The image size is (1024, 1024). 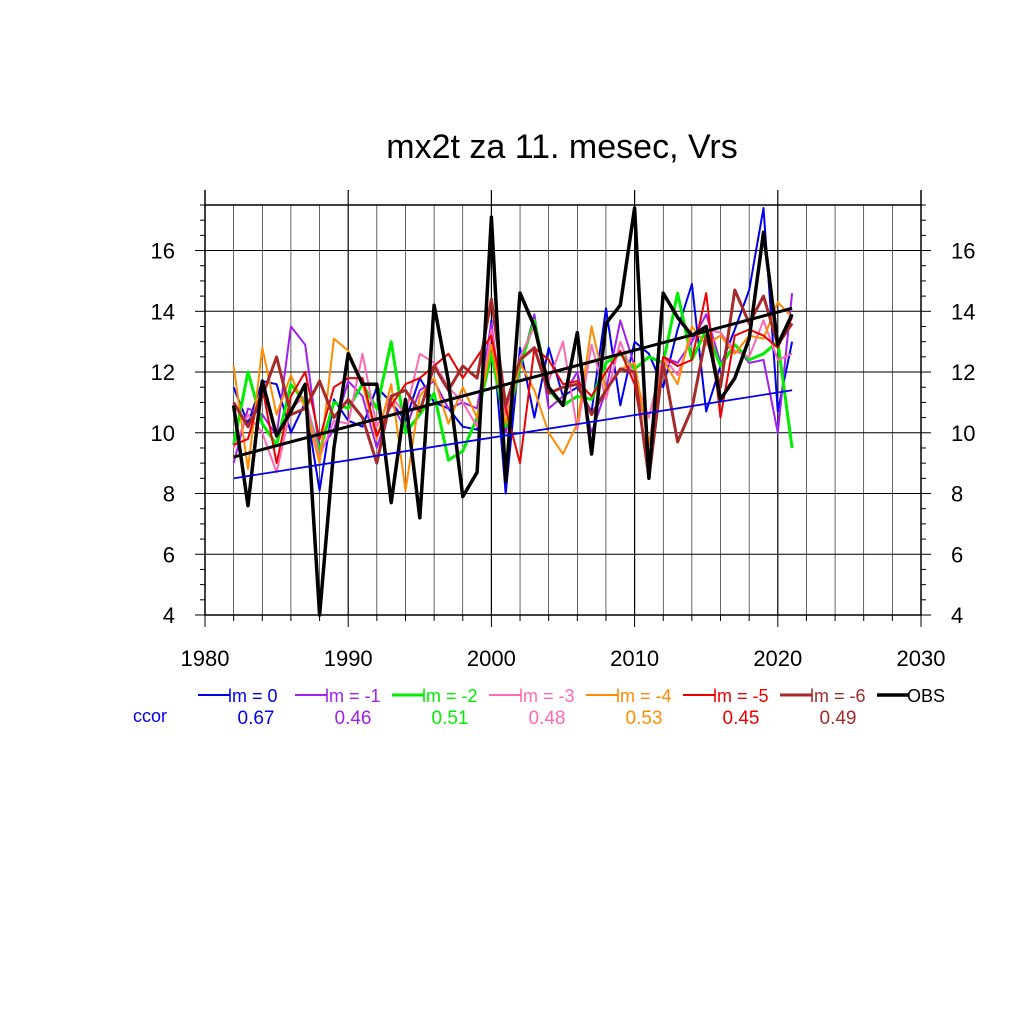 What do you see at coordinates (169, 554) in the screenshot?
I see `y-tick-label-left: 6` at bounding box center [169, 554].